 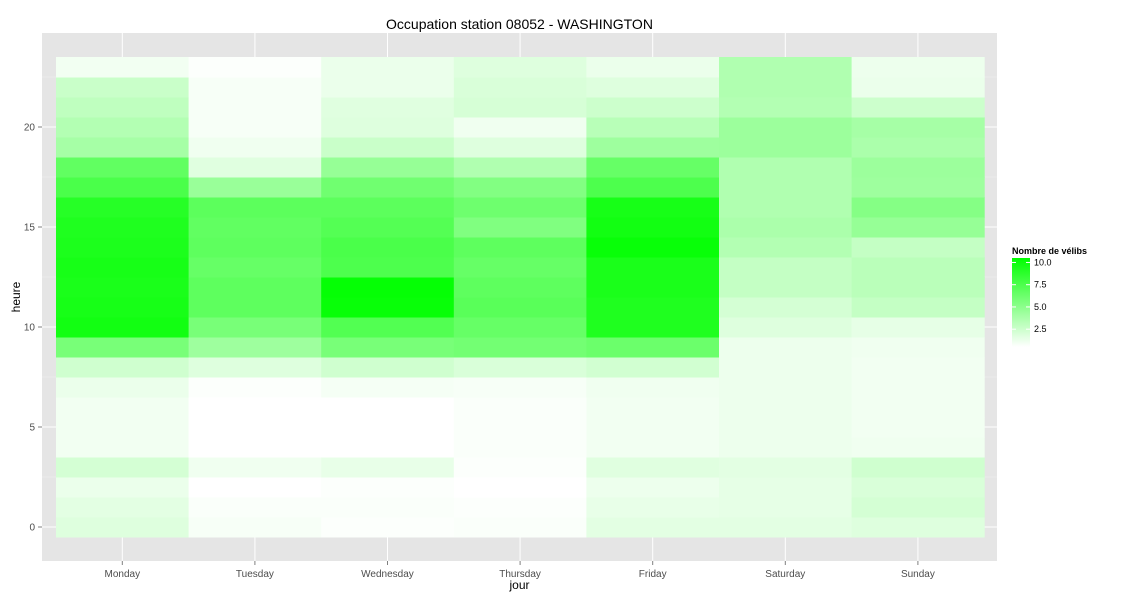 What do you see at coordinates (32, 428) in the screenshot?
I see `y-tick-label: 5` at bounding box center [32, 428].